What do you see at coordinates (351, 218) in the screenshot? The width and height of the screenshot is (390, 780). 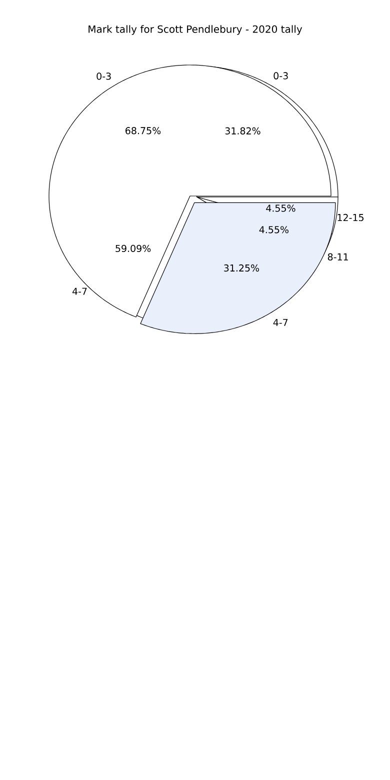 I see `slice-label: 12-15` at bounding box center [351, 218].